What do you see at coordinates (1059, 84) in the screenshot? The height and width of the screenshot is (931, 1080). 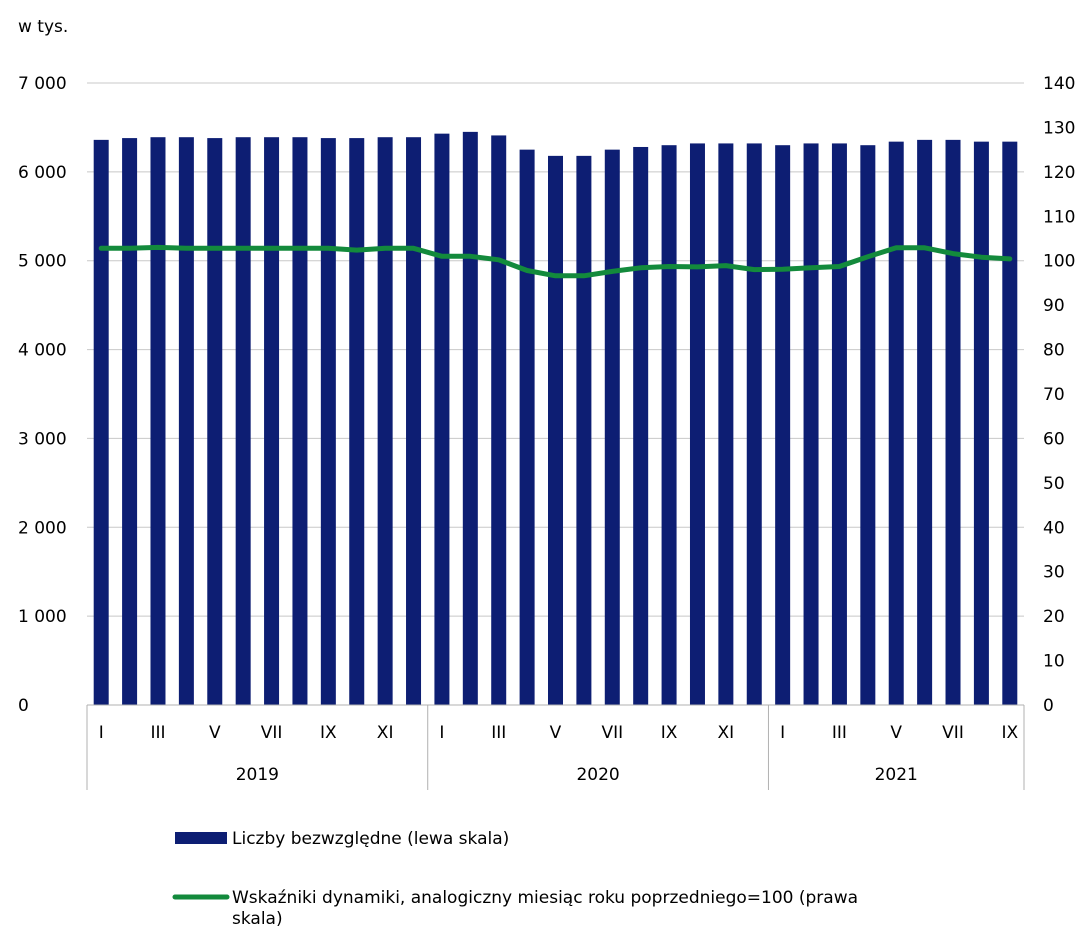 I see `right-tick-label: 140` at bounding box center [1059, 84].